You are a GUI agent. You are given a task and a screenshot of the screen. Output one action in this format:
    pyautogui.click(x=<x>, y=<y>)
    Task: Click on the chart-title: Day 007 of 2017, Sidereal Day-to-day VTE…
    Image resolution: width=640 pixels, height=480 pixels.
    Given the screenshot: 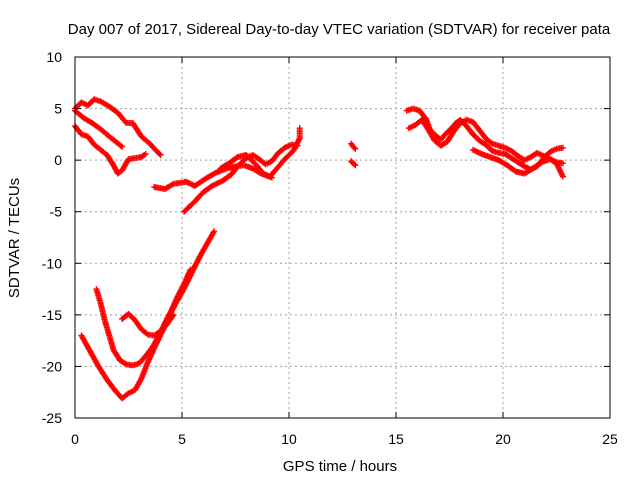 What is the action you would take?
    pyautogui.click(x=339, y=29)
    